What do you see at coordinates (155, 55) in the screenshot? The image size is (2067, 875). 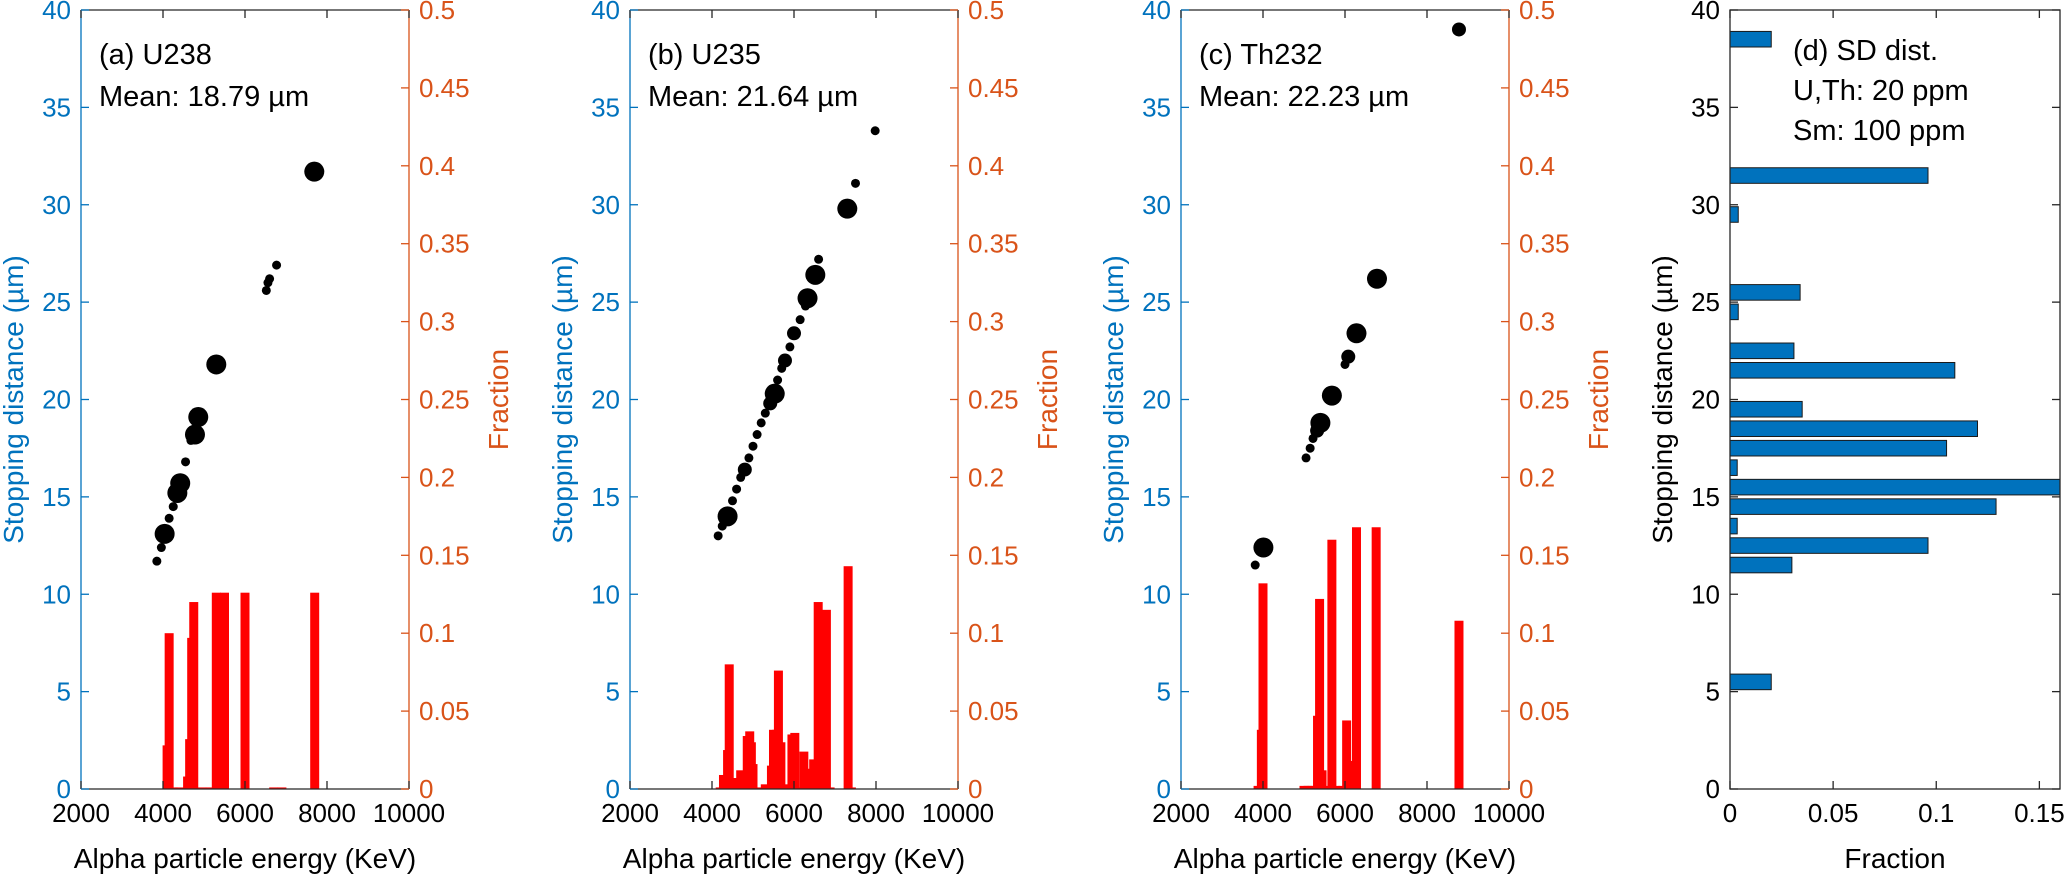 I see `panel-annotation: (a) U238` at bounding box center [155, 55].